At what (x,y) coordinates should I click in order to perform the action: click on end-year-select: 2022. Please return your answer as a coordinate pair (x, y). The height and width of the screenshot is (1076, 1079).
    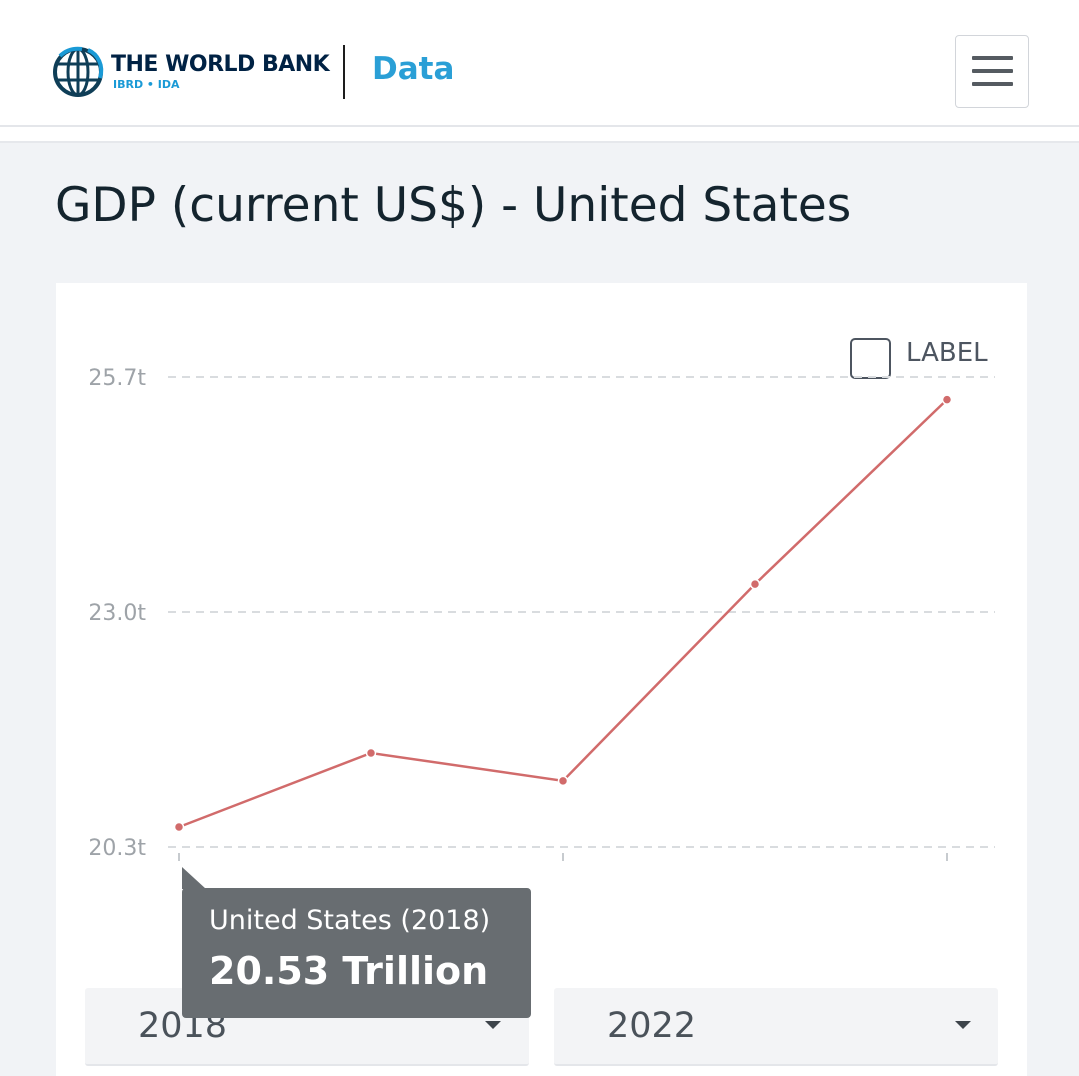
    Looking at the image, I should click on (776, 1027).